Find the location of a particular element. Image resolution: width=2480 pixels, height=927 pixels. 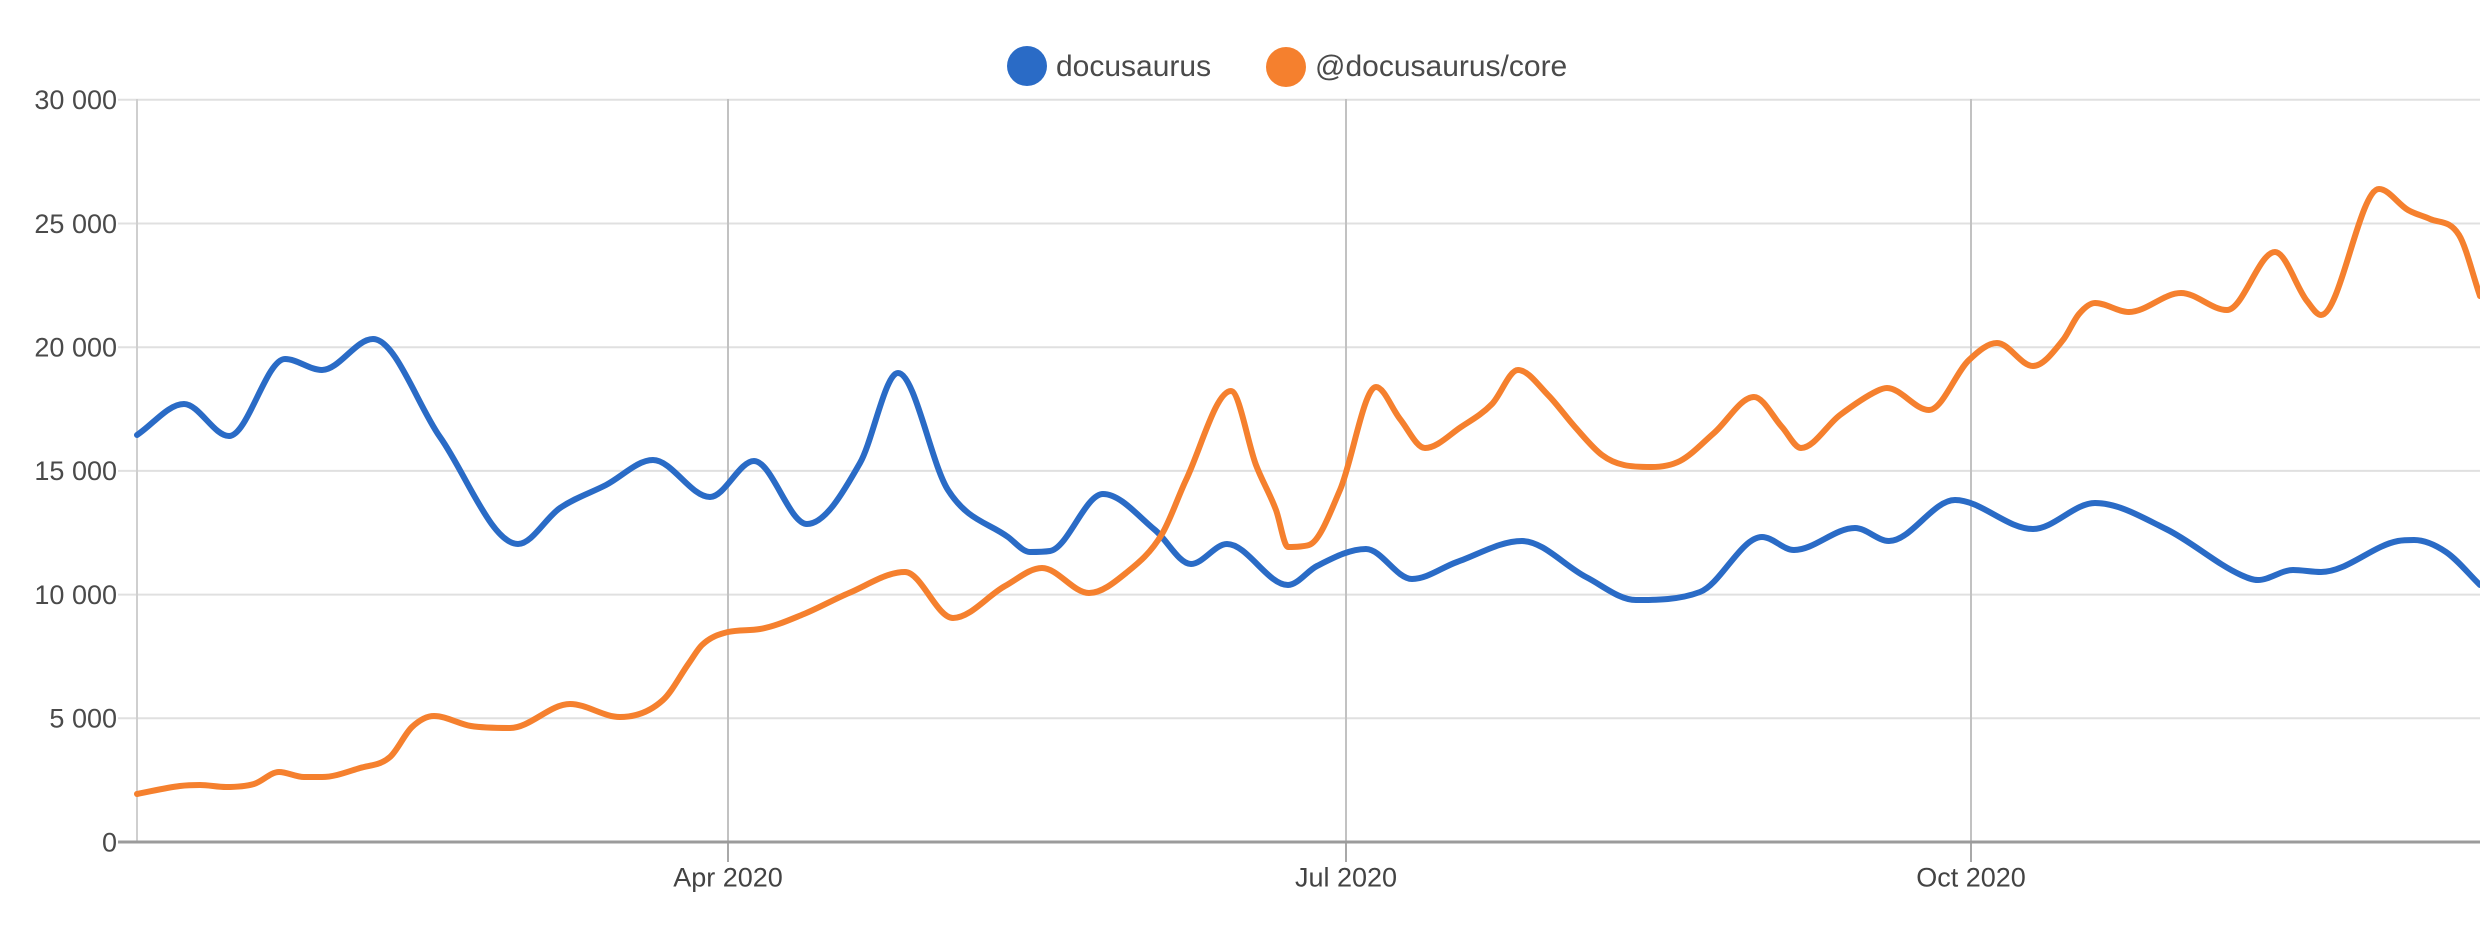

svg-text: 25 000 is located at coordinates (75, 224).